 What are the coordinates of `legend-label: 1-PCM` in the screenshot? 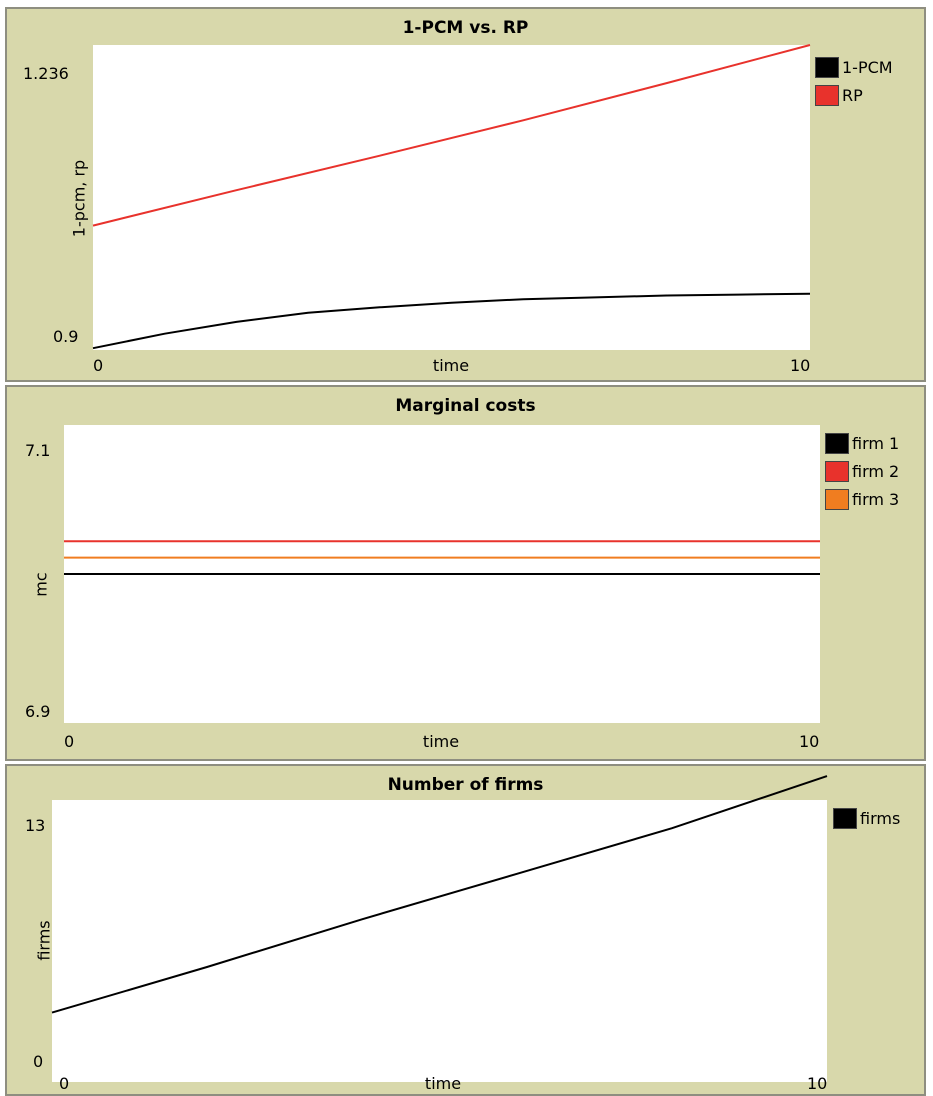 It's located at (867, 67).